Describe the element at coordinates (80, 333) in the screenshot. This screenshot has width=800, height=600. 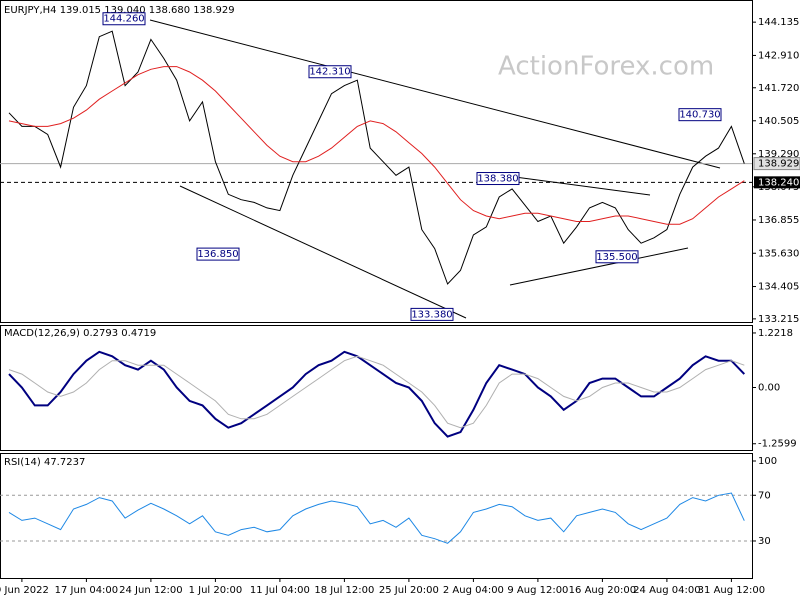
I see `macd-title: MACD(12,26,9) 0.2793 0.4719` at that location.